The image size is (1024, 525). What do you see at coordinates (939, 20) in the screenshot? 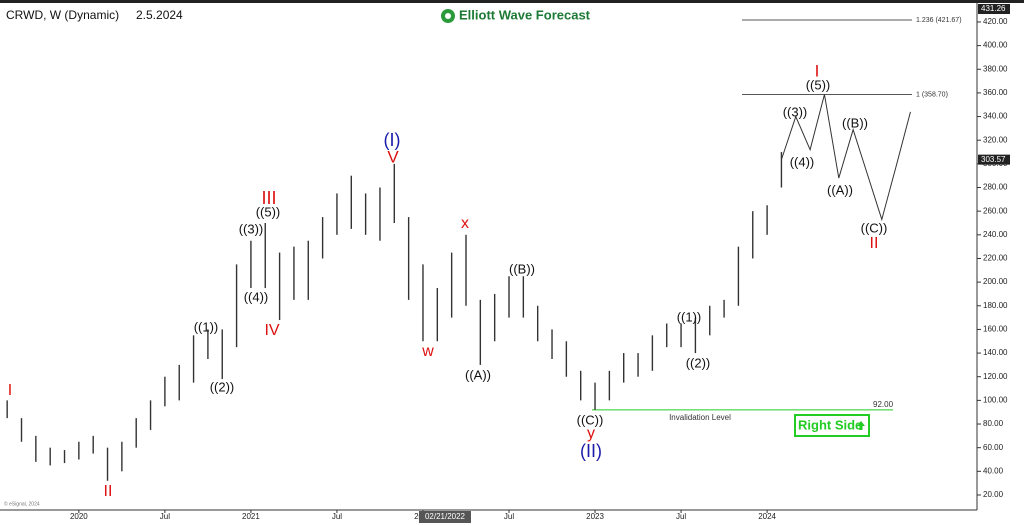
I see `level-label: 1.236 (421.67)` at bounding box center [939, 20].